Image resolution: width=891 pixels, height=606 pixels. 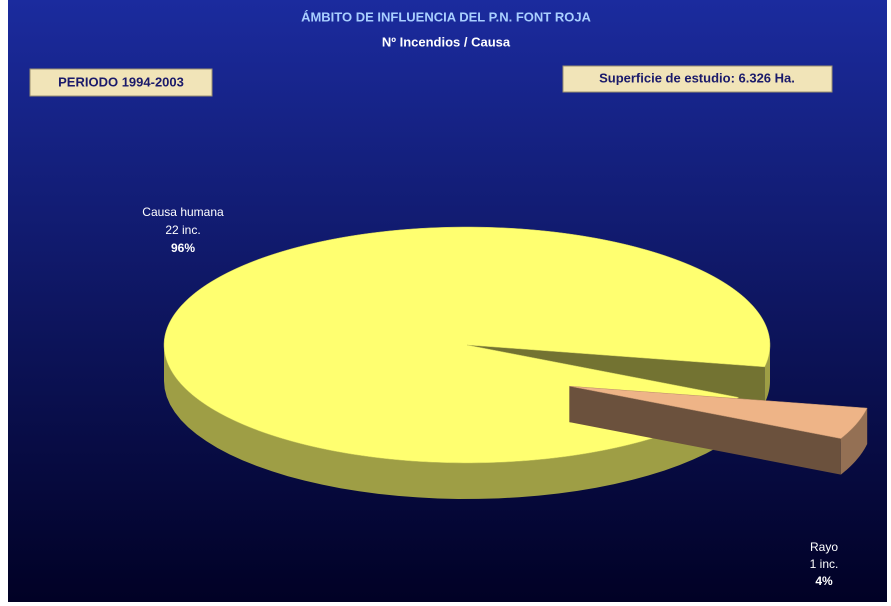 What do you see at coordinates (718, 412) in the screenshot?
I see `slice` at bounding box center [718, 412].